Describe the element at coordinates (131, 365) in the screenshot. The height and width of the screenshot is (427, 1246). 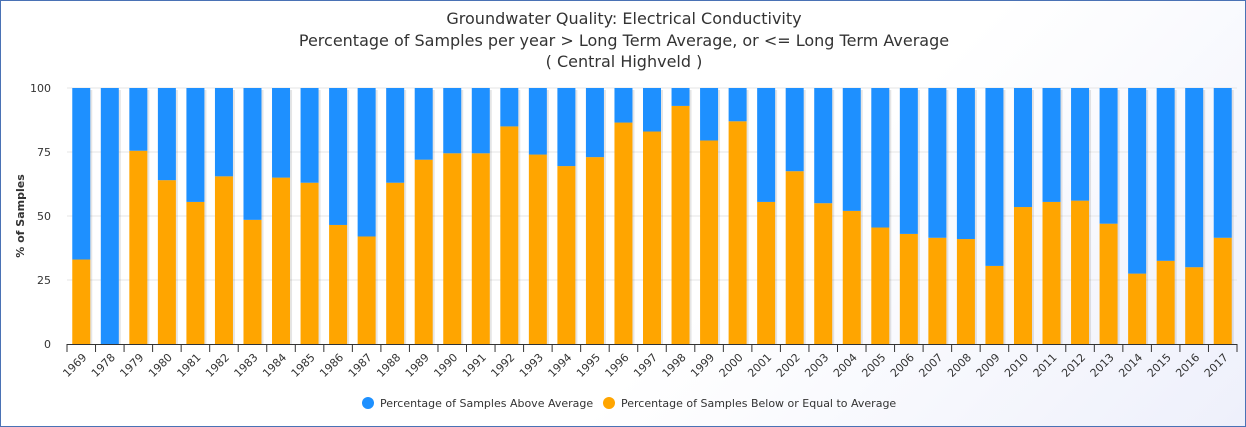
I see `x-tick-label: 1979` at that location.